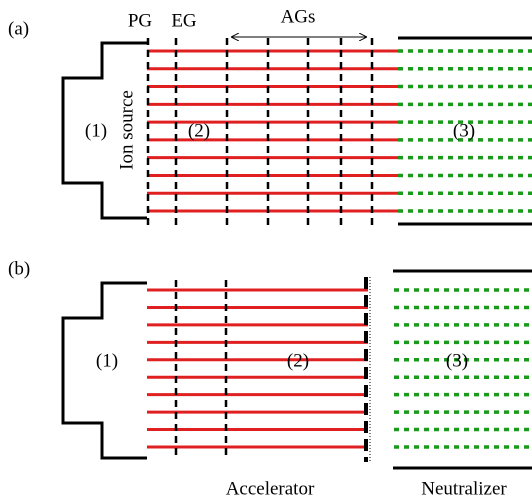 The width and height of the screenshot is (532, 502). Describe the element at coordinates (270, 488) in the screenshot. I see `footer-label: Accelerator` at that location.